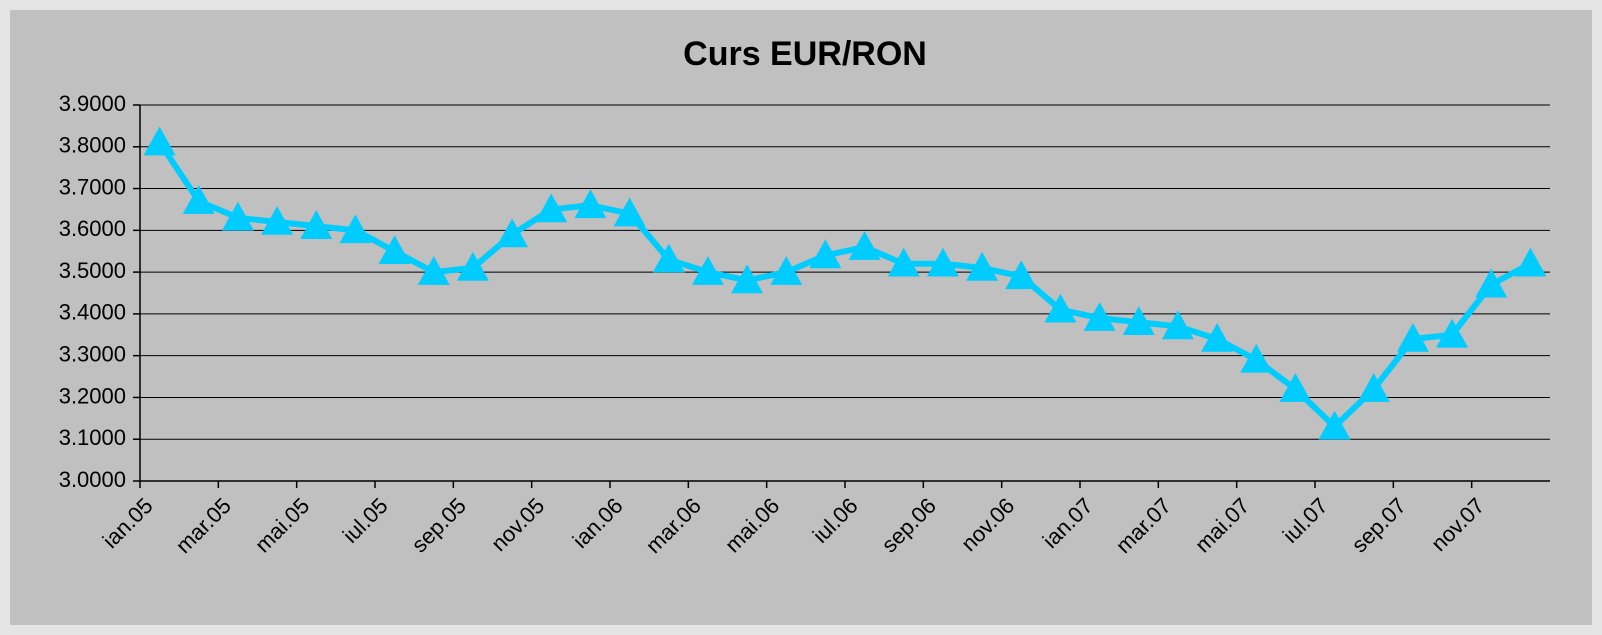 The height and width of the screenshot is (635, 1602). I want to click on y-tick-label: 3.4000, so click(92, 312).